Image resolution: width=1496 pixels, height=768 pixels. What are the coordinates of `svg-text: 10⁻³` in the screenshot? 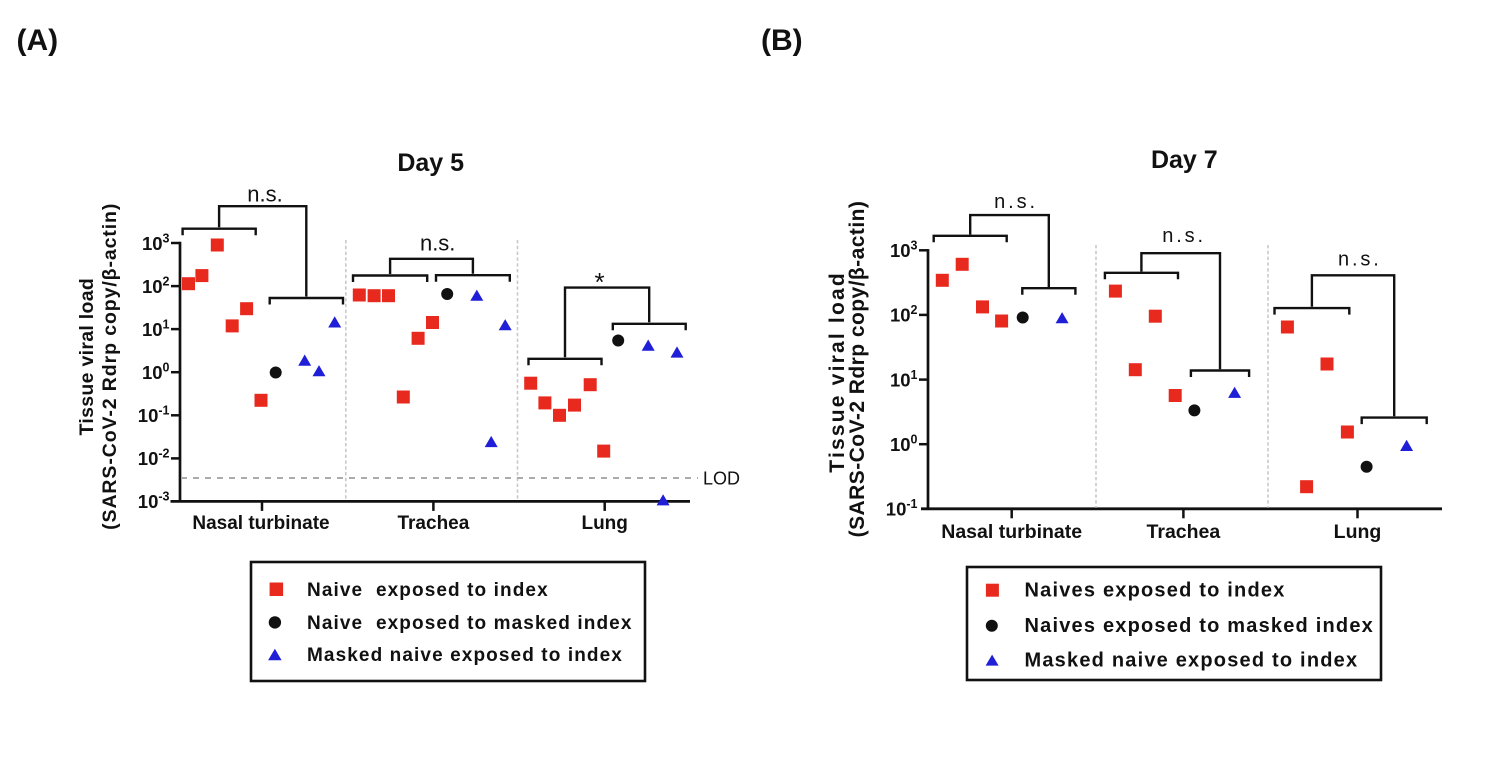 It's located at (154, 501).